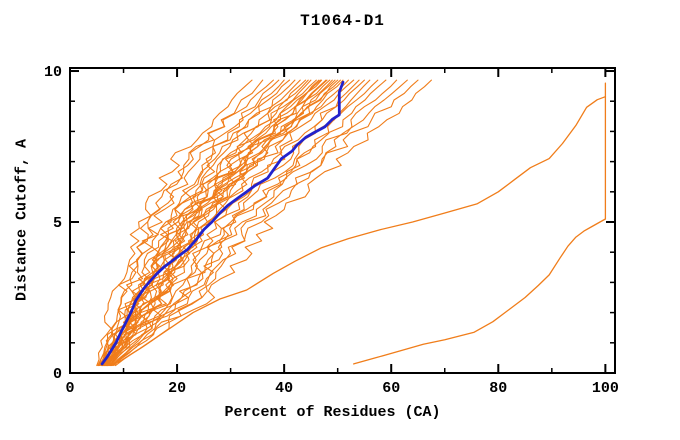 The height and width of the screenshot is (440, 680). Describe the element at coordinates (57, 374) in the screenshot. I see `y-tick-label: 0` at that location.